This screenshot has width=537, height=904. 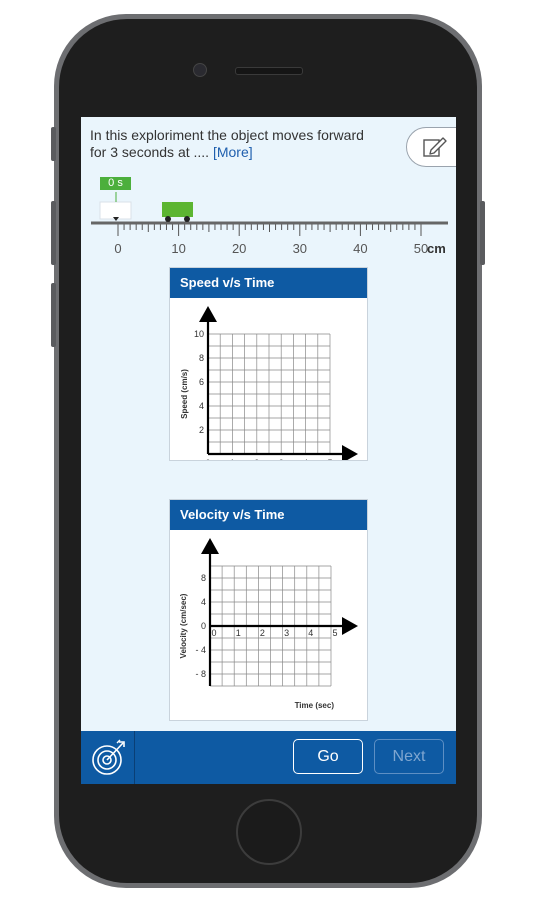 What do you see at coordinates (268, 515) in the screenshot?
I see `velocity-chart-title: Velocity v/s Time` at bounding box center [268, 515].